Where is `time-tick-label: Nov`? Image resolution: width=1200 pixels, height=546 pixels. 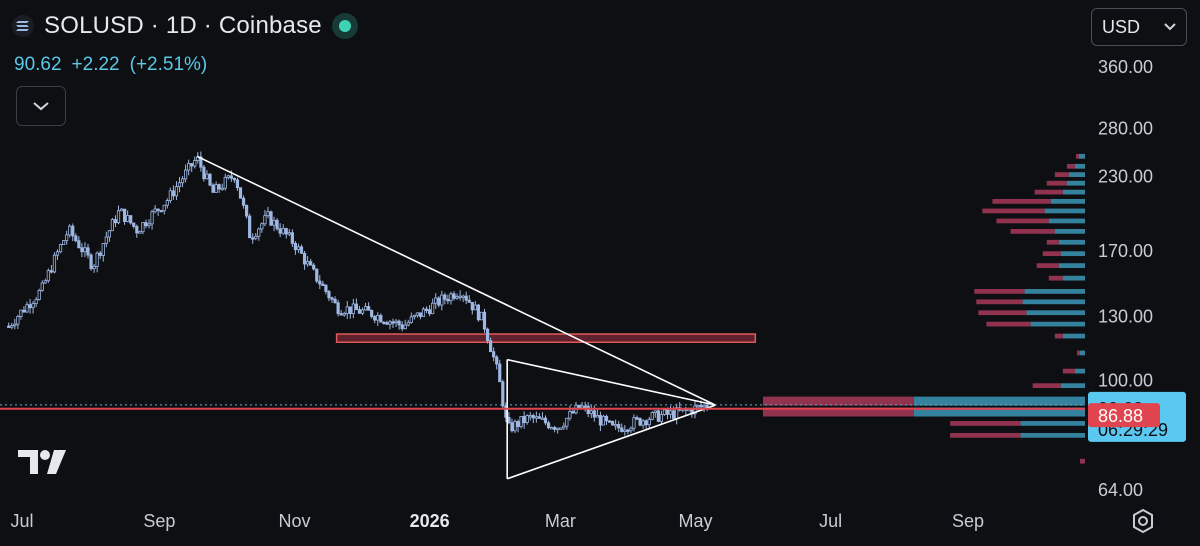
time-tick-label: Nov is located at coordinates (294, 521).